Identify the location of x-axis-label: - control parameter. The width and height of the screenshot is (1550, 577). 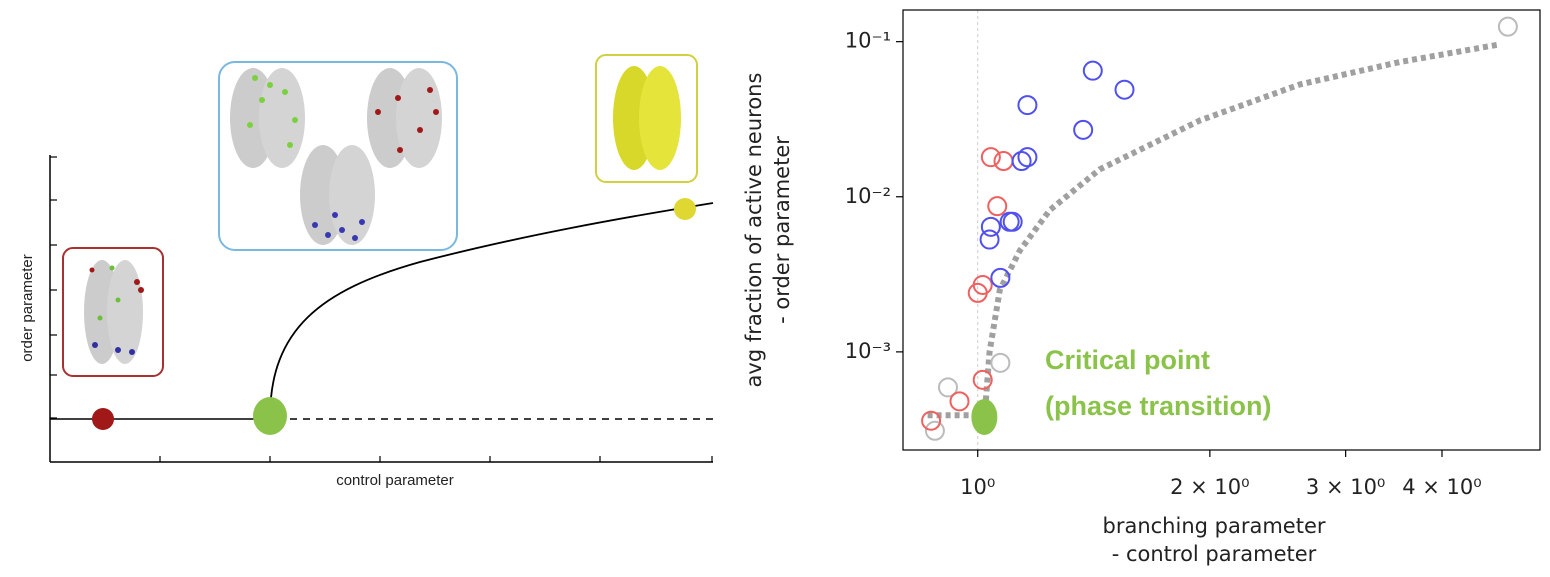
(1214, 554).